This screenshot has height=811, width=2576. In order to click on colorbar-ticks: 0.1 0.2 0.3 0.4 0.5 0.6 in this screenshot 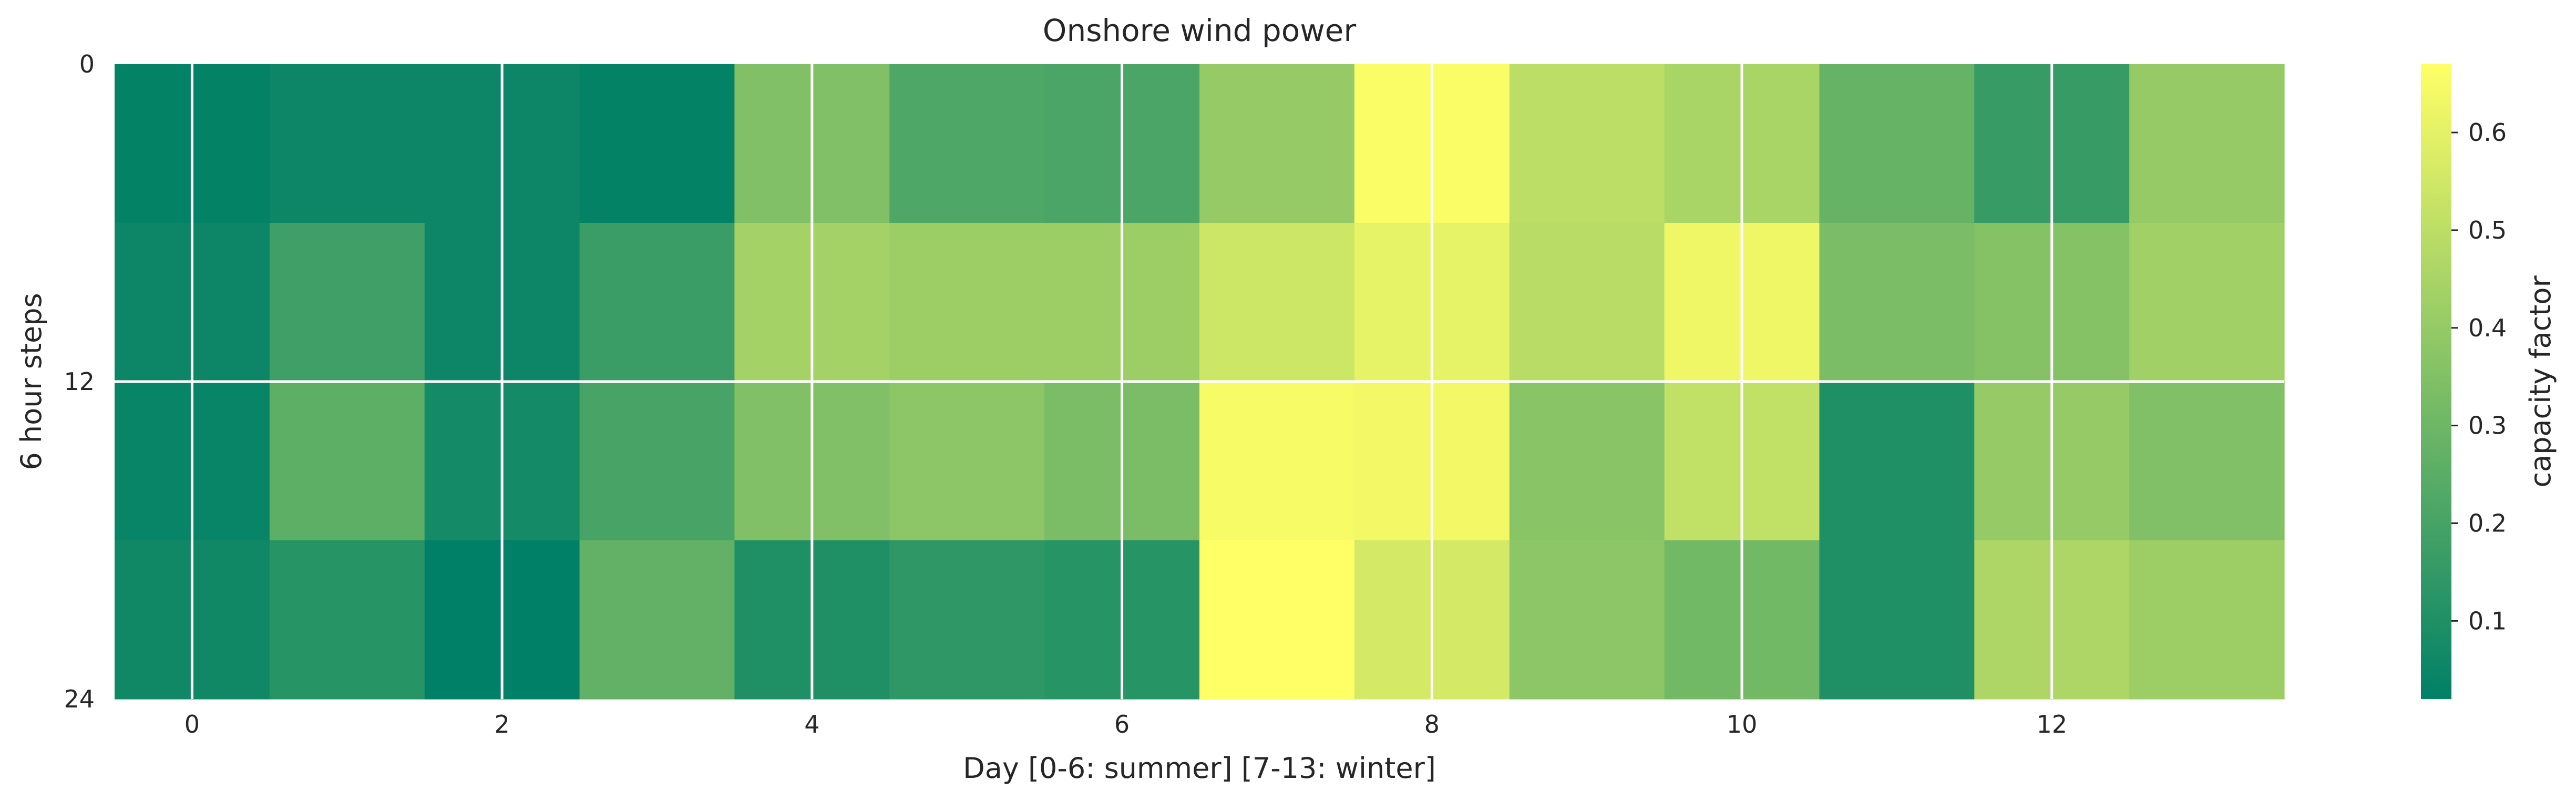, I will do `click(2479, 376)`.